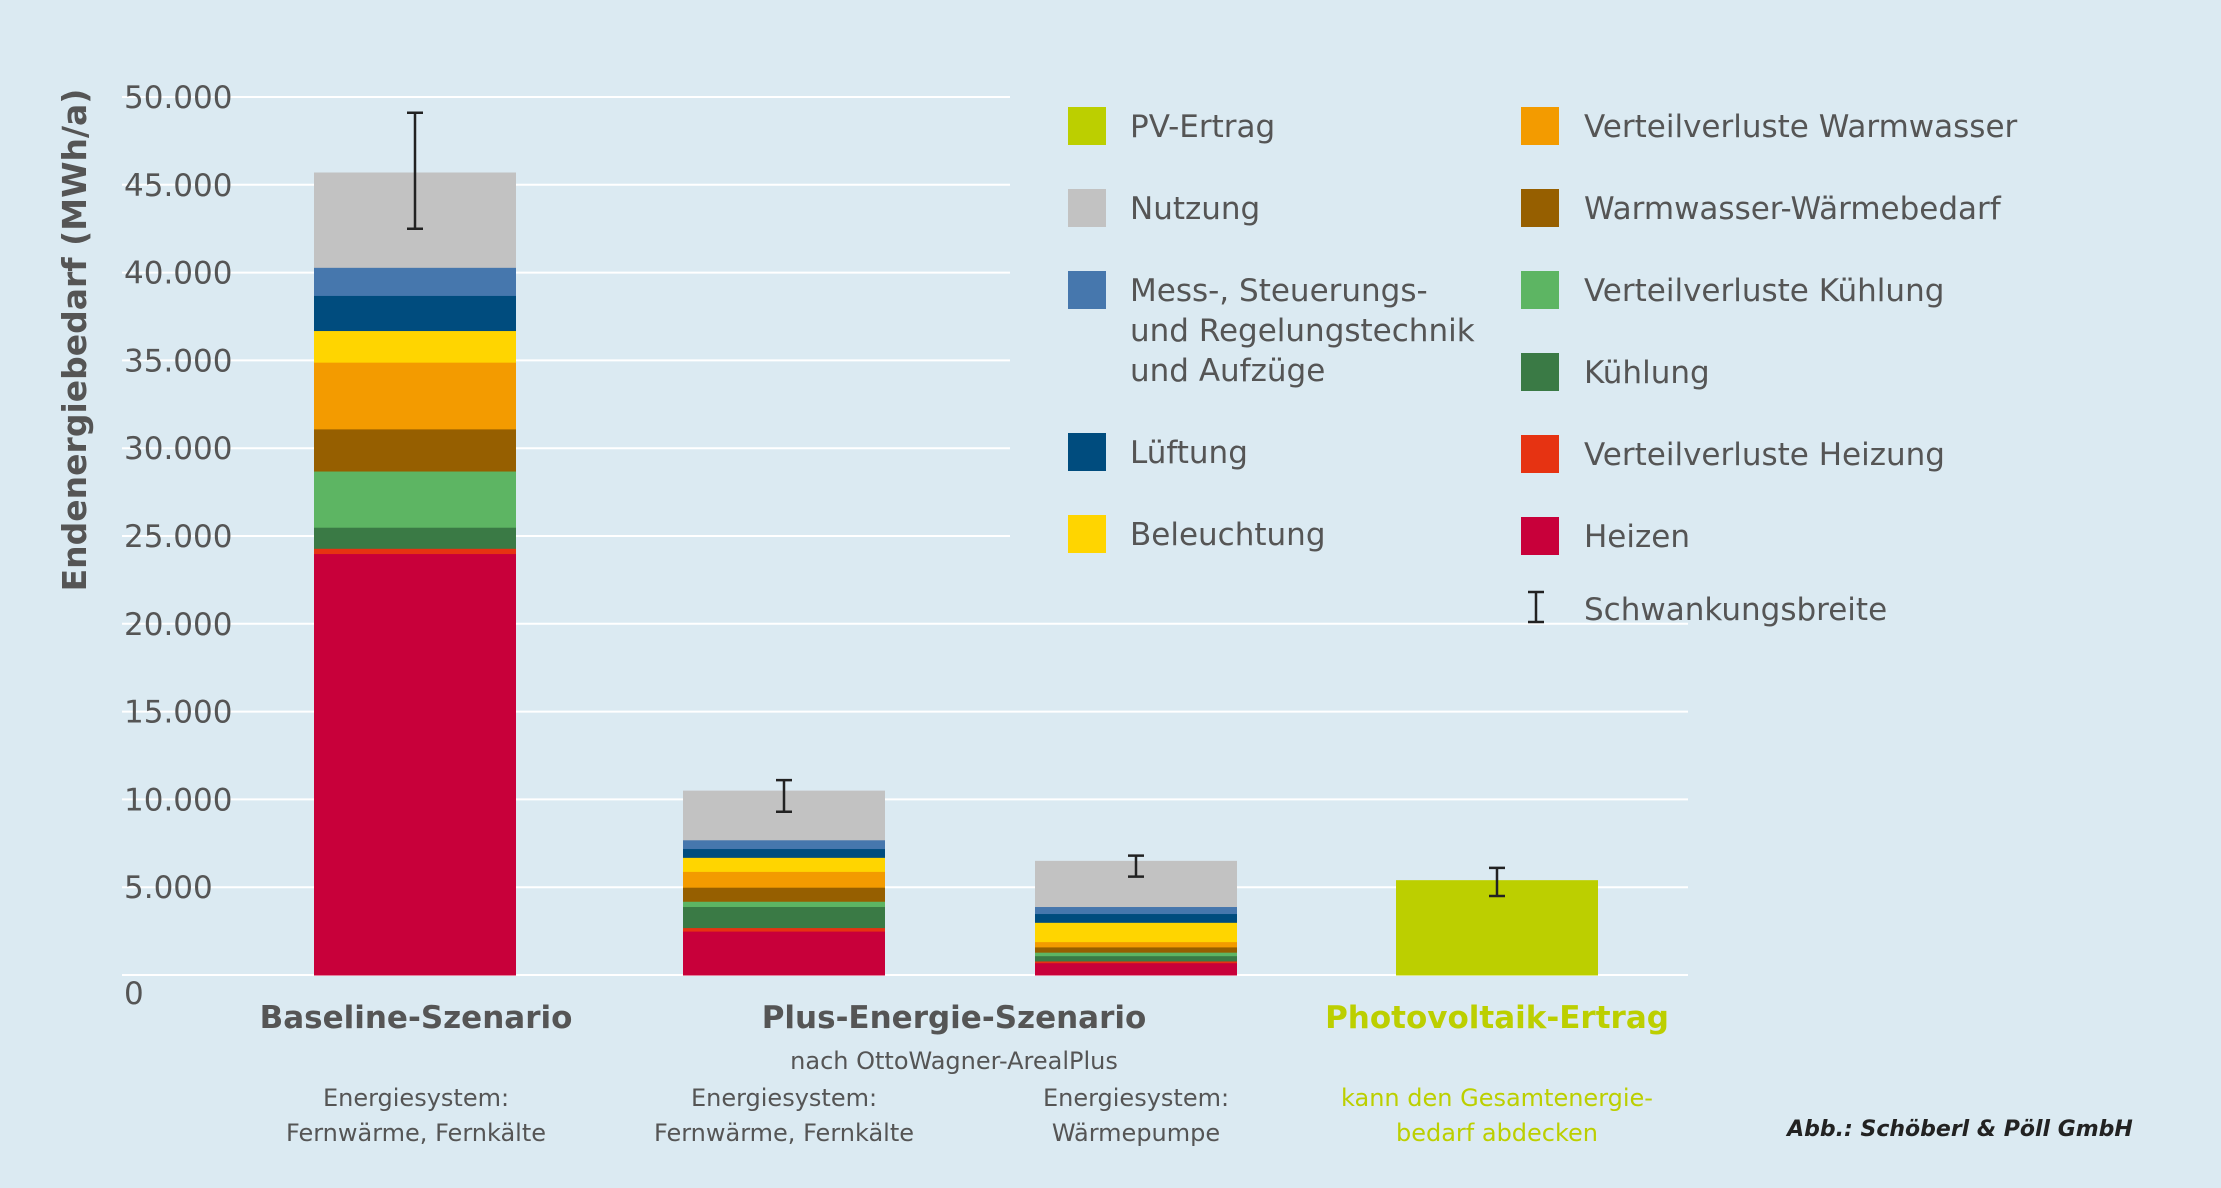  Describe the element at coordinates (784, 1098) in the screenshot. I see `group-plus-a-line1: Energiesystem:` at that location.